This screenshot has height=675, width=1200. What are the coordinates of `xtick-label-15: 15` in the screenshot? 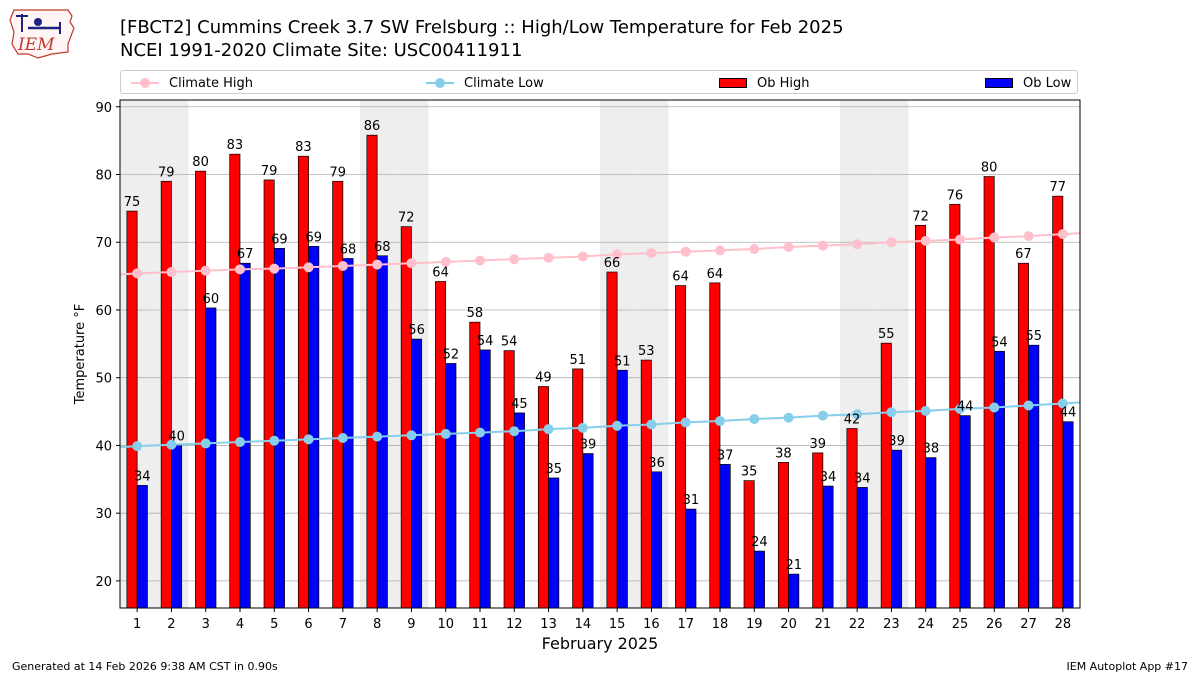 It's located at (617, 624).